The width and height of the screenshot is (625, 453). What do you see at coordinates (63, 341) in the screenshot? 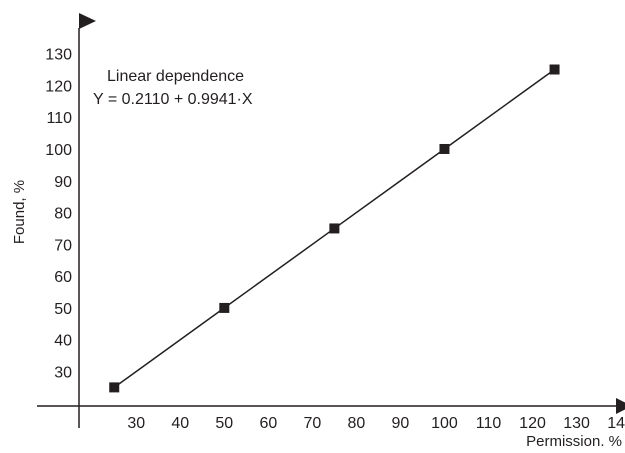
I see `y-tick-label: 40` at bounding box center [63, 341].